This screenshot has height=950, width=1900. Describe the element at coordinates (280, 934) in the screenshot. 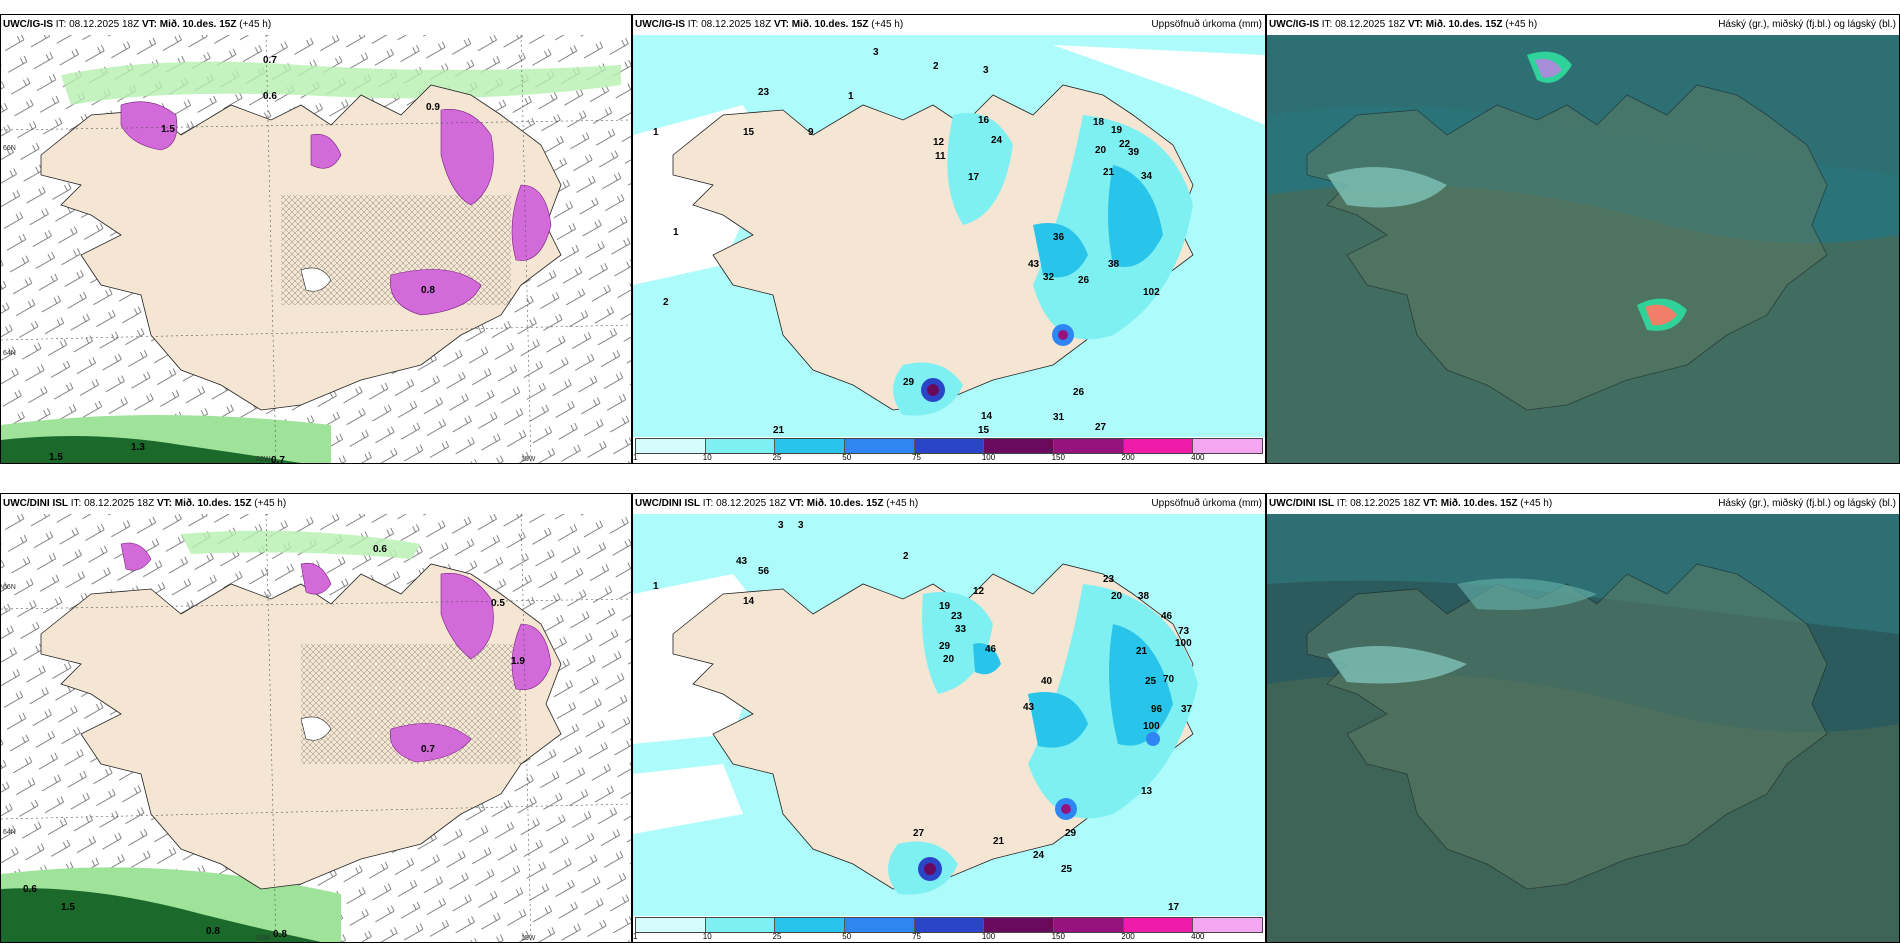

I see `map-label: 0.8` at that location.